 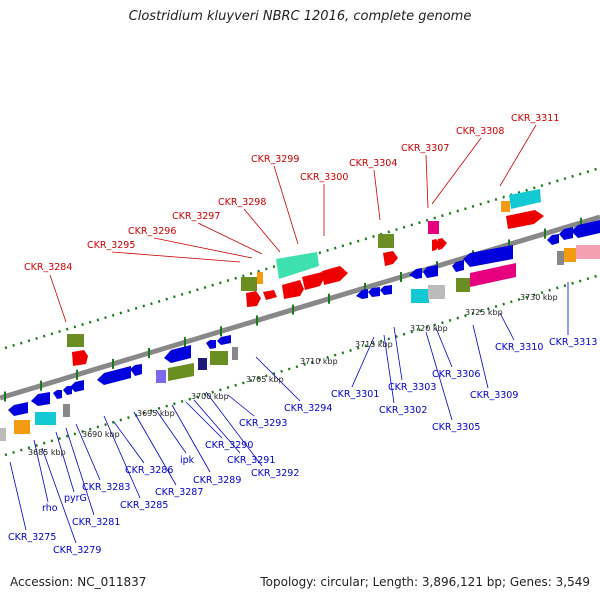 What do you see at coordinates (463, 285) in the screenshot?
I see `gene-CKR_3310-a` at bounding box center [463, 285].